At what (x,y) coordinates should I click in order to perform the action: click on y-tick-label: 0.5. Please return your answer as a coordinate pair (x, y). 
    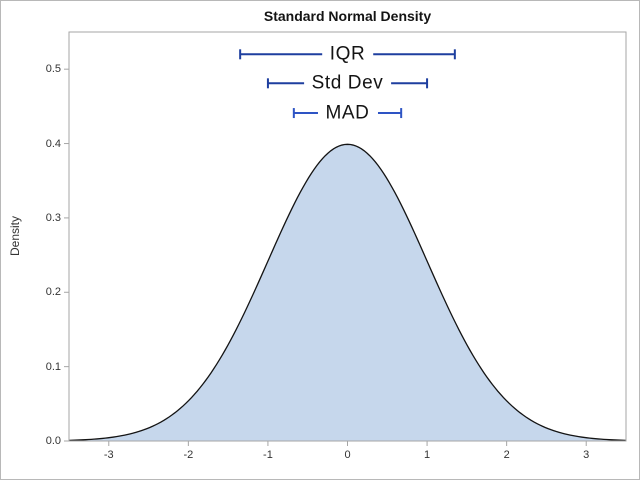
    Looking at the image, I should click on (53, 69).